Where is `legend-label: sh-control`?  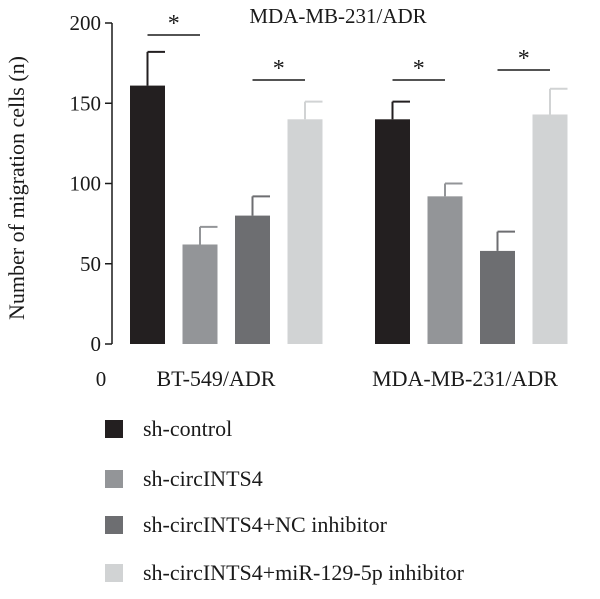 legend-label: sh-control is located at coordinates (187, 428).